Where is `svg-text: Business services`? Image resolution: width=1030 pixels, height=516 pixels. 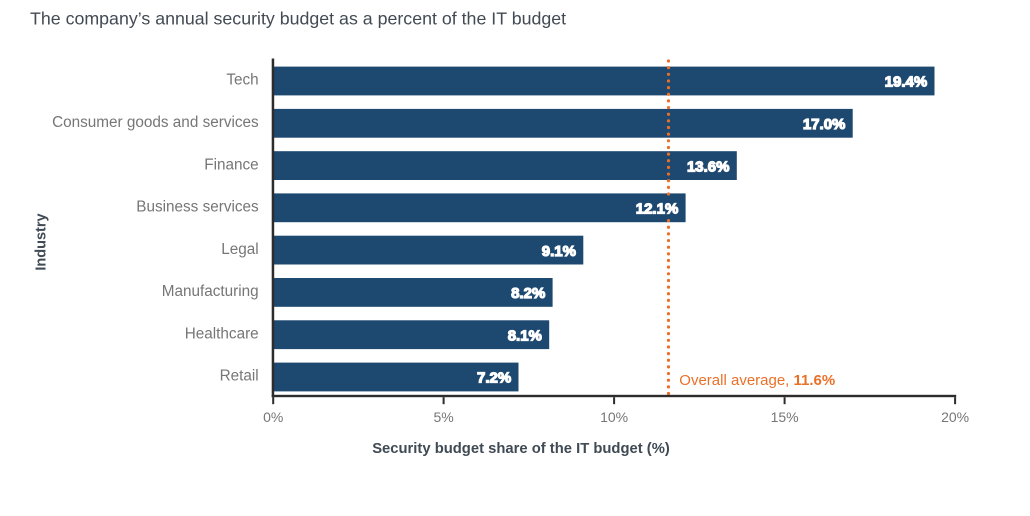 svg-text: Business services is located at coordinates (197, 207).